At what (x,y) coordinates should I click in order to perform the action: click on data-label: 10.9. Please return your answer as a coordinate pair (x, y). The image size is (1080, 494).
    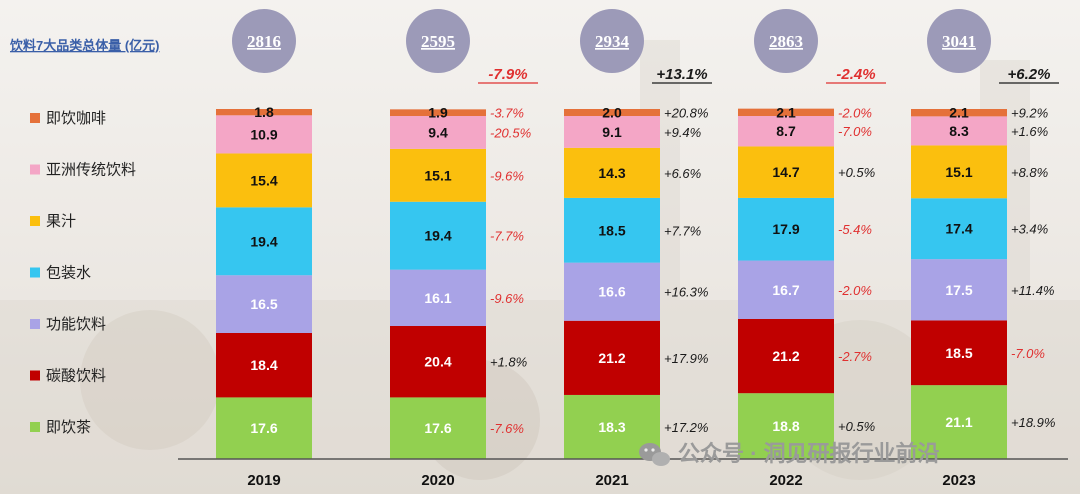
    Looking at the image, I should click on (263, 134).